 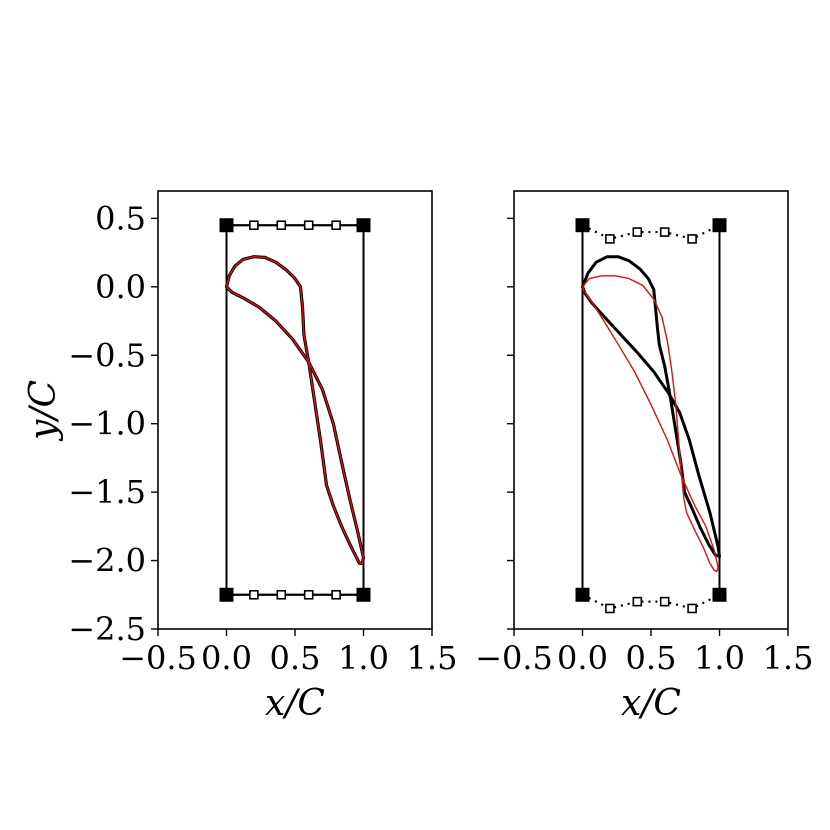 I want to click on chart1-xtick-label: 1.5, so click(x=432, y=658).